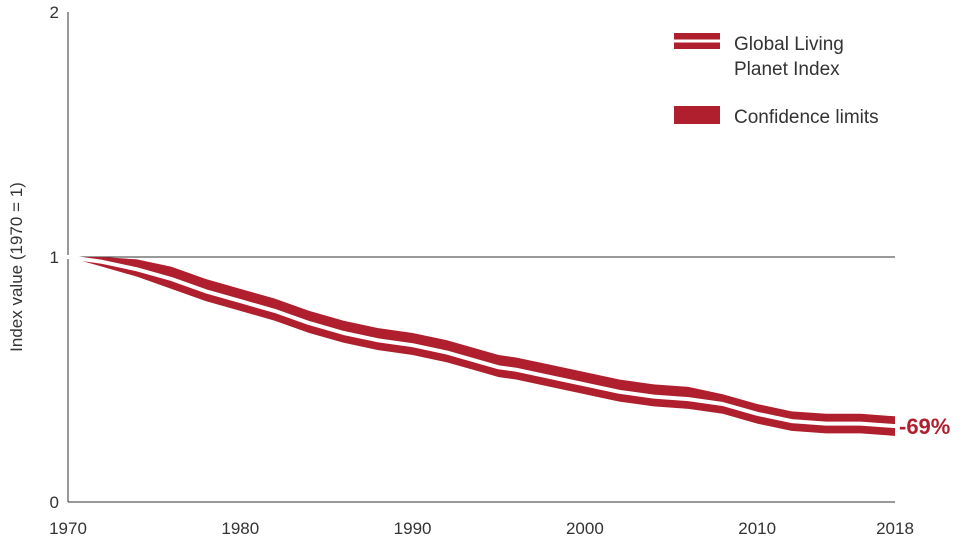 The width and height of the screenshot is (969, 544). Describe the element at coordinates (759, 56) in the screenshot. I see `legend-entry-index: Global Living Planet Index` at that location.